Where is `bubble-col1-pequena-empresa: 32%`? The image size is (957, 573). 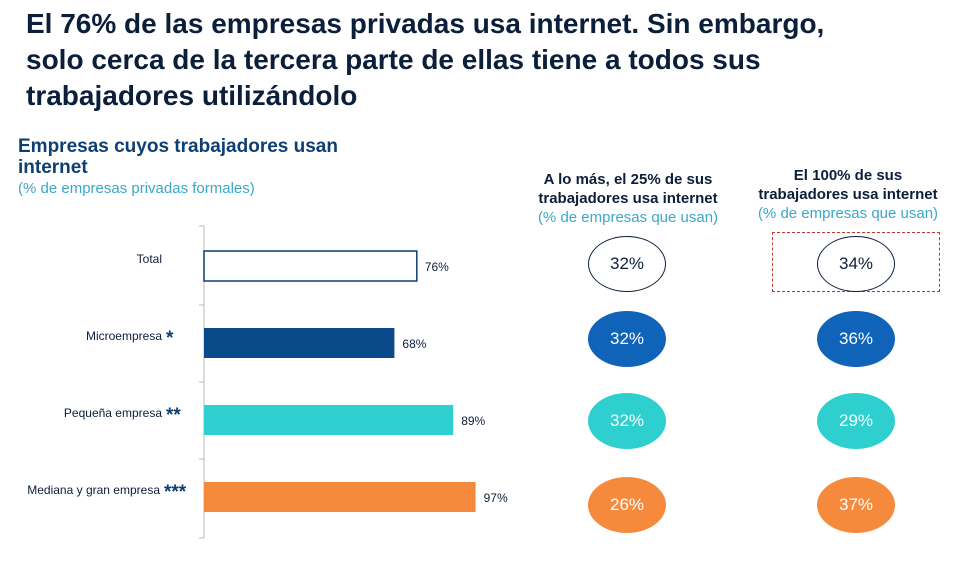
bubble-col1-pequena-empresa: 32% is located at coordinates (627, 421).